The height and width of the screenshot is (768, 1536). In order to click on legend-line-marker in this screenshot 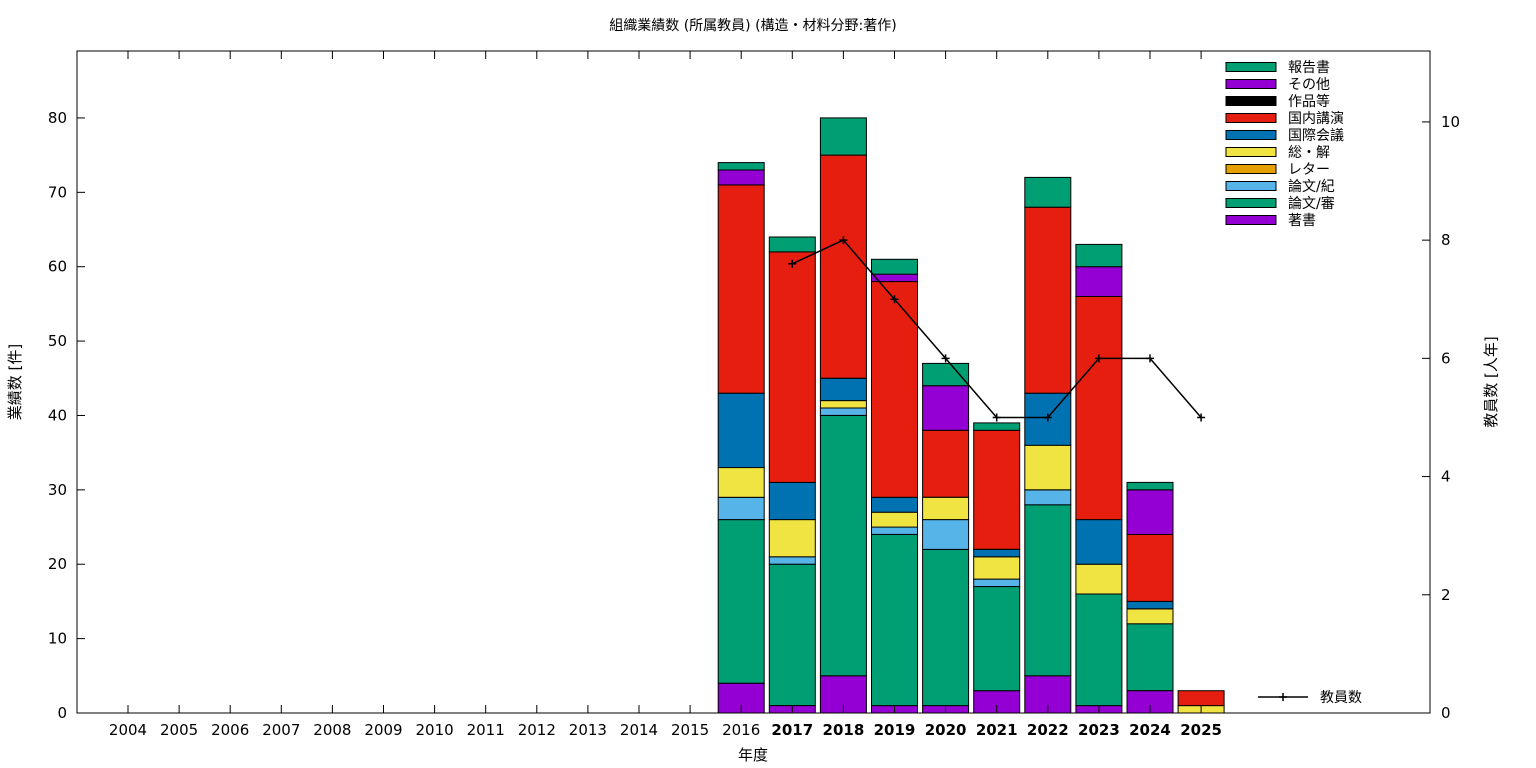, I will do `click(1283, 697)`.